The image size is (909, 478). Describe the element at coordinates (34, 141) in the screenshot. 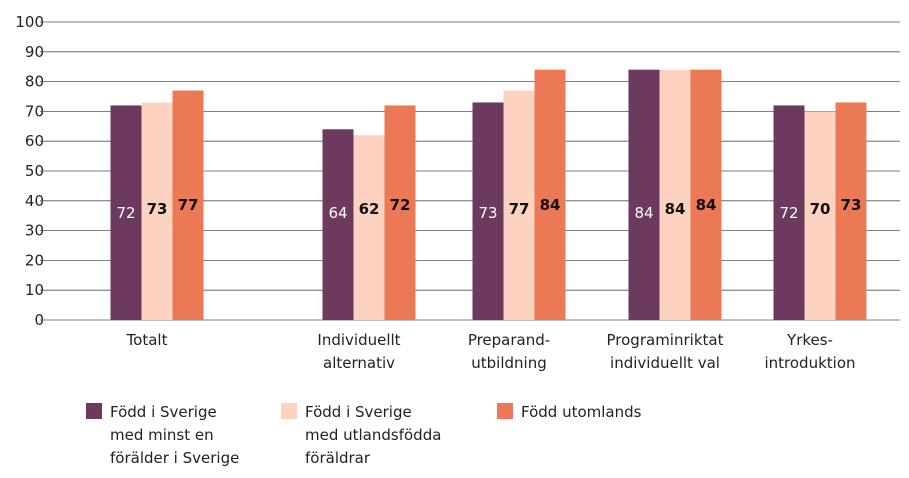

I see `y-tick-label: 60` at that location.